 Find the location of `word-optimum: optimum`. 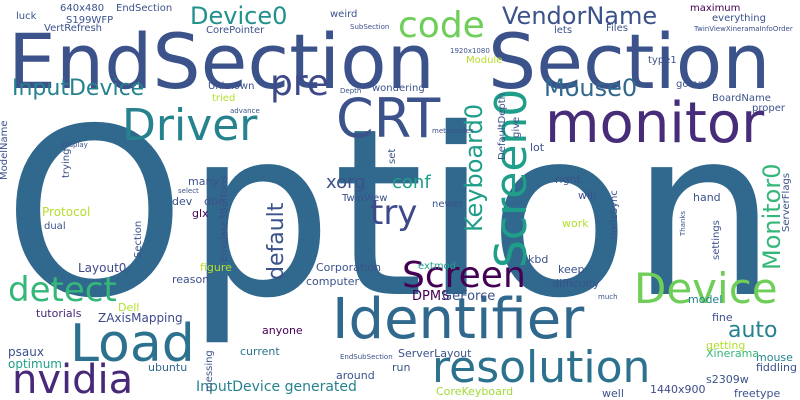

word-optimum: optimum is located at coordinates (35, 364).